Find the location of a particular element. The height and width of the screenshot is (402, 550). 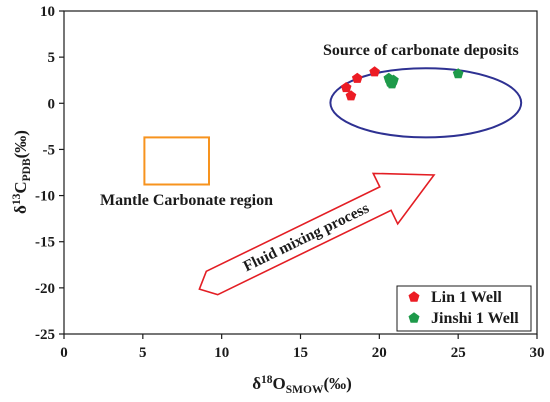

legend-box is located at coordinates (464, 308).